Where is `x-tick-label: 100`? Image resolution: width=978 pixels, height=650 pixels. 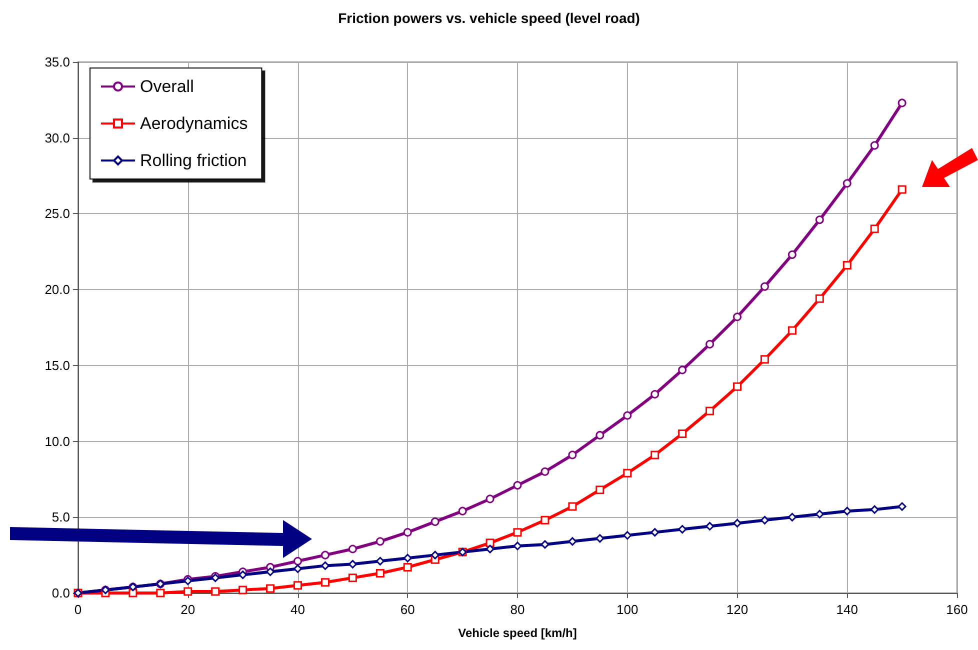 x-tick-label: 100 is located at coordinates (627, 609).